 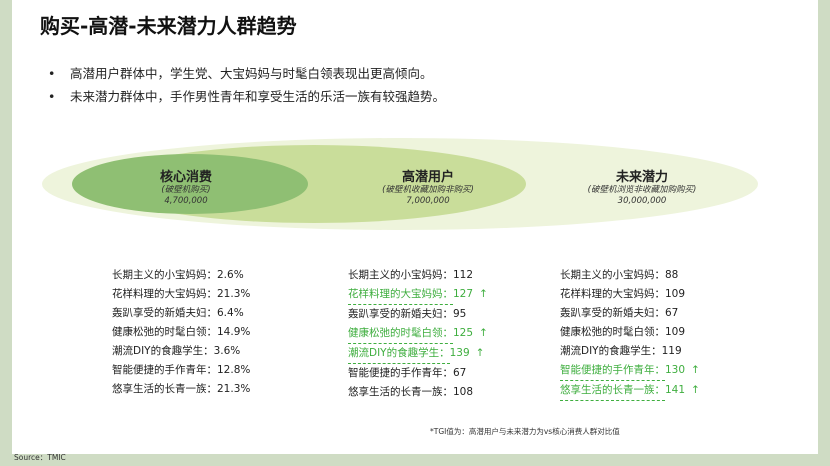 What do you see at coordinates (672, 275) in the screenshot?
I see `list-item-value: 88` at bounding box center [672, 275].